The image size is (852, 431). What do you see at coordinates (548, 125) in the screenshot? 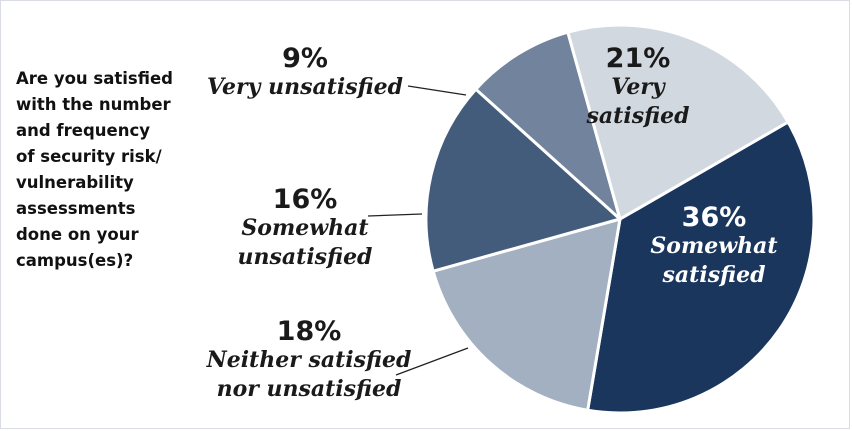
I see `pie-slice-very-unsatisfied` at bounding box center [548, 125].